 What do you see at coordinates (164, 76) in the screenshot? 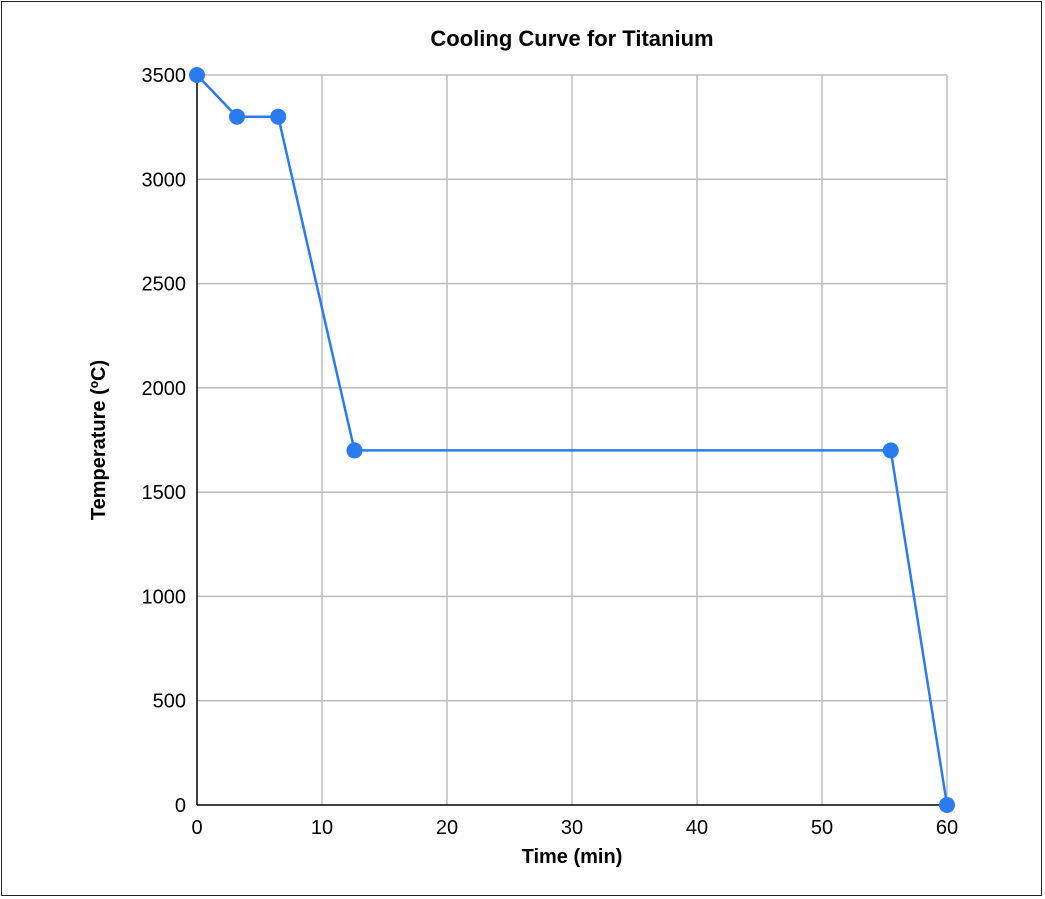
I see `y-tick-label: 3500` at bounding box center [164, 76].